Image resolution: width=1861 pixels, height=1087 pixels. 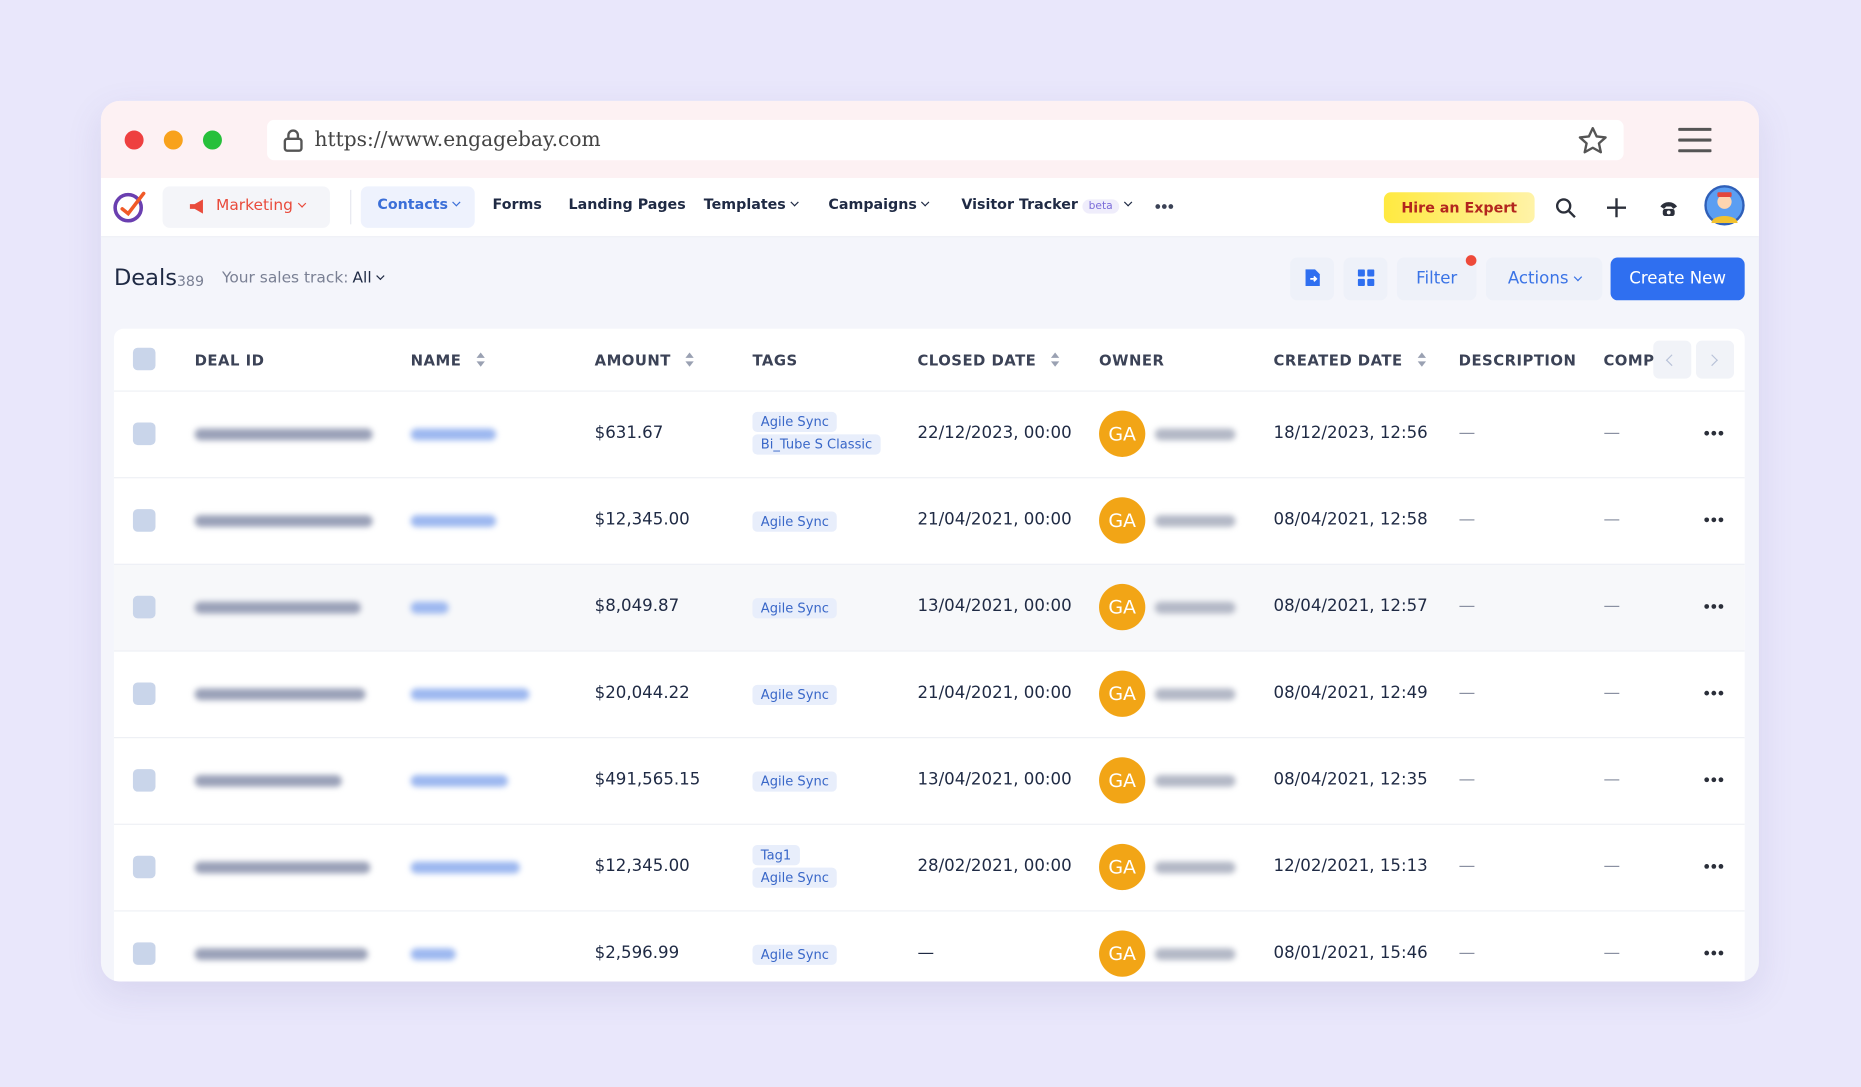 I want to click on comp: —, so click(x=1612, y=693).